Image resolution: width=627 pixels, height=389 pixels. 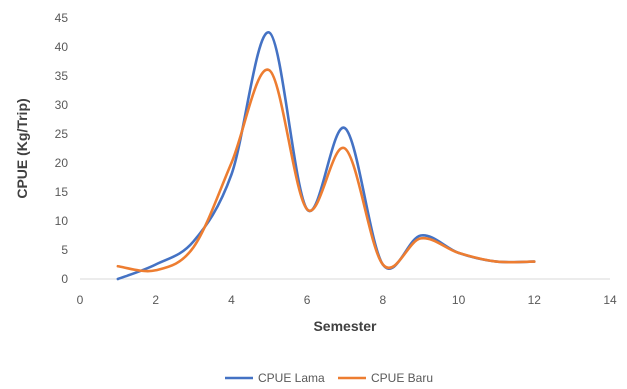 I want to click on x-axis-title: Semester, so click(x=345, y=326).